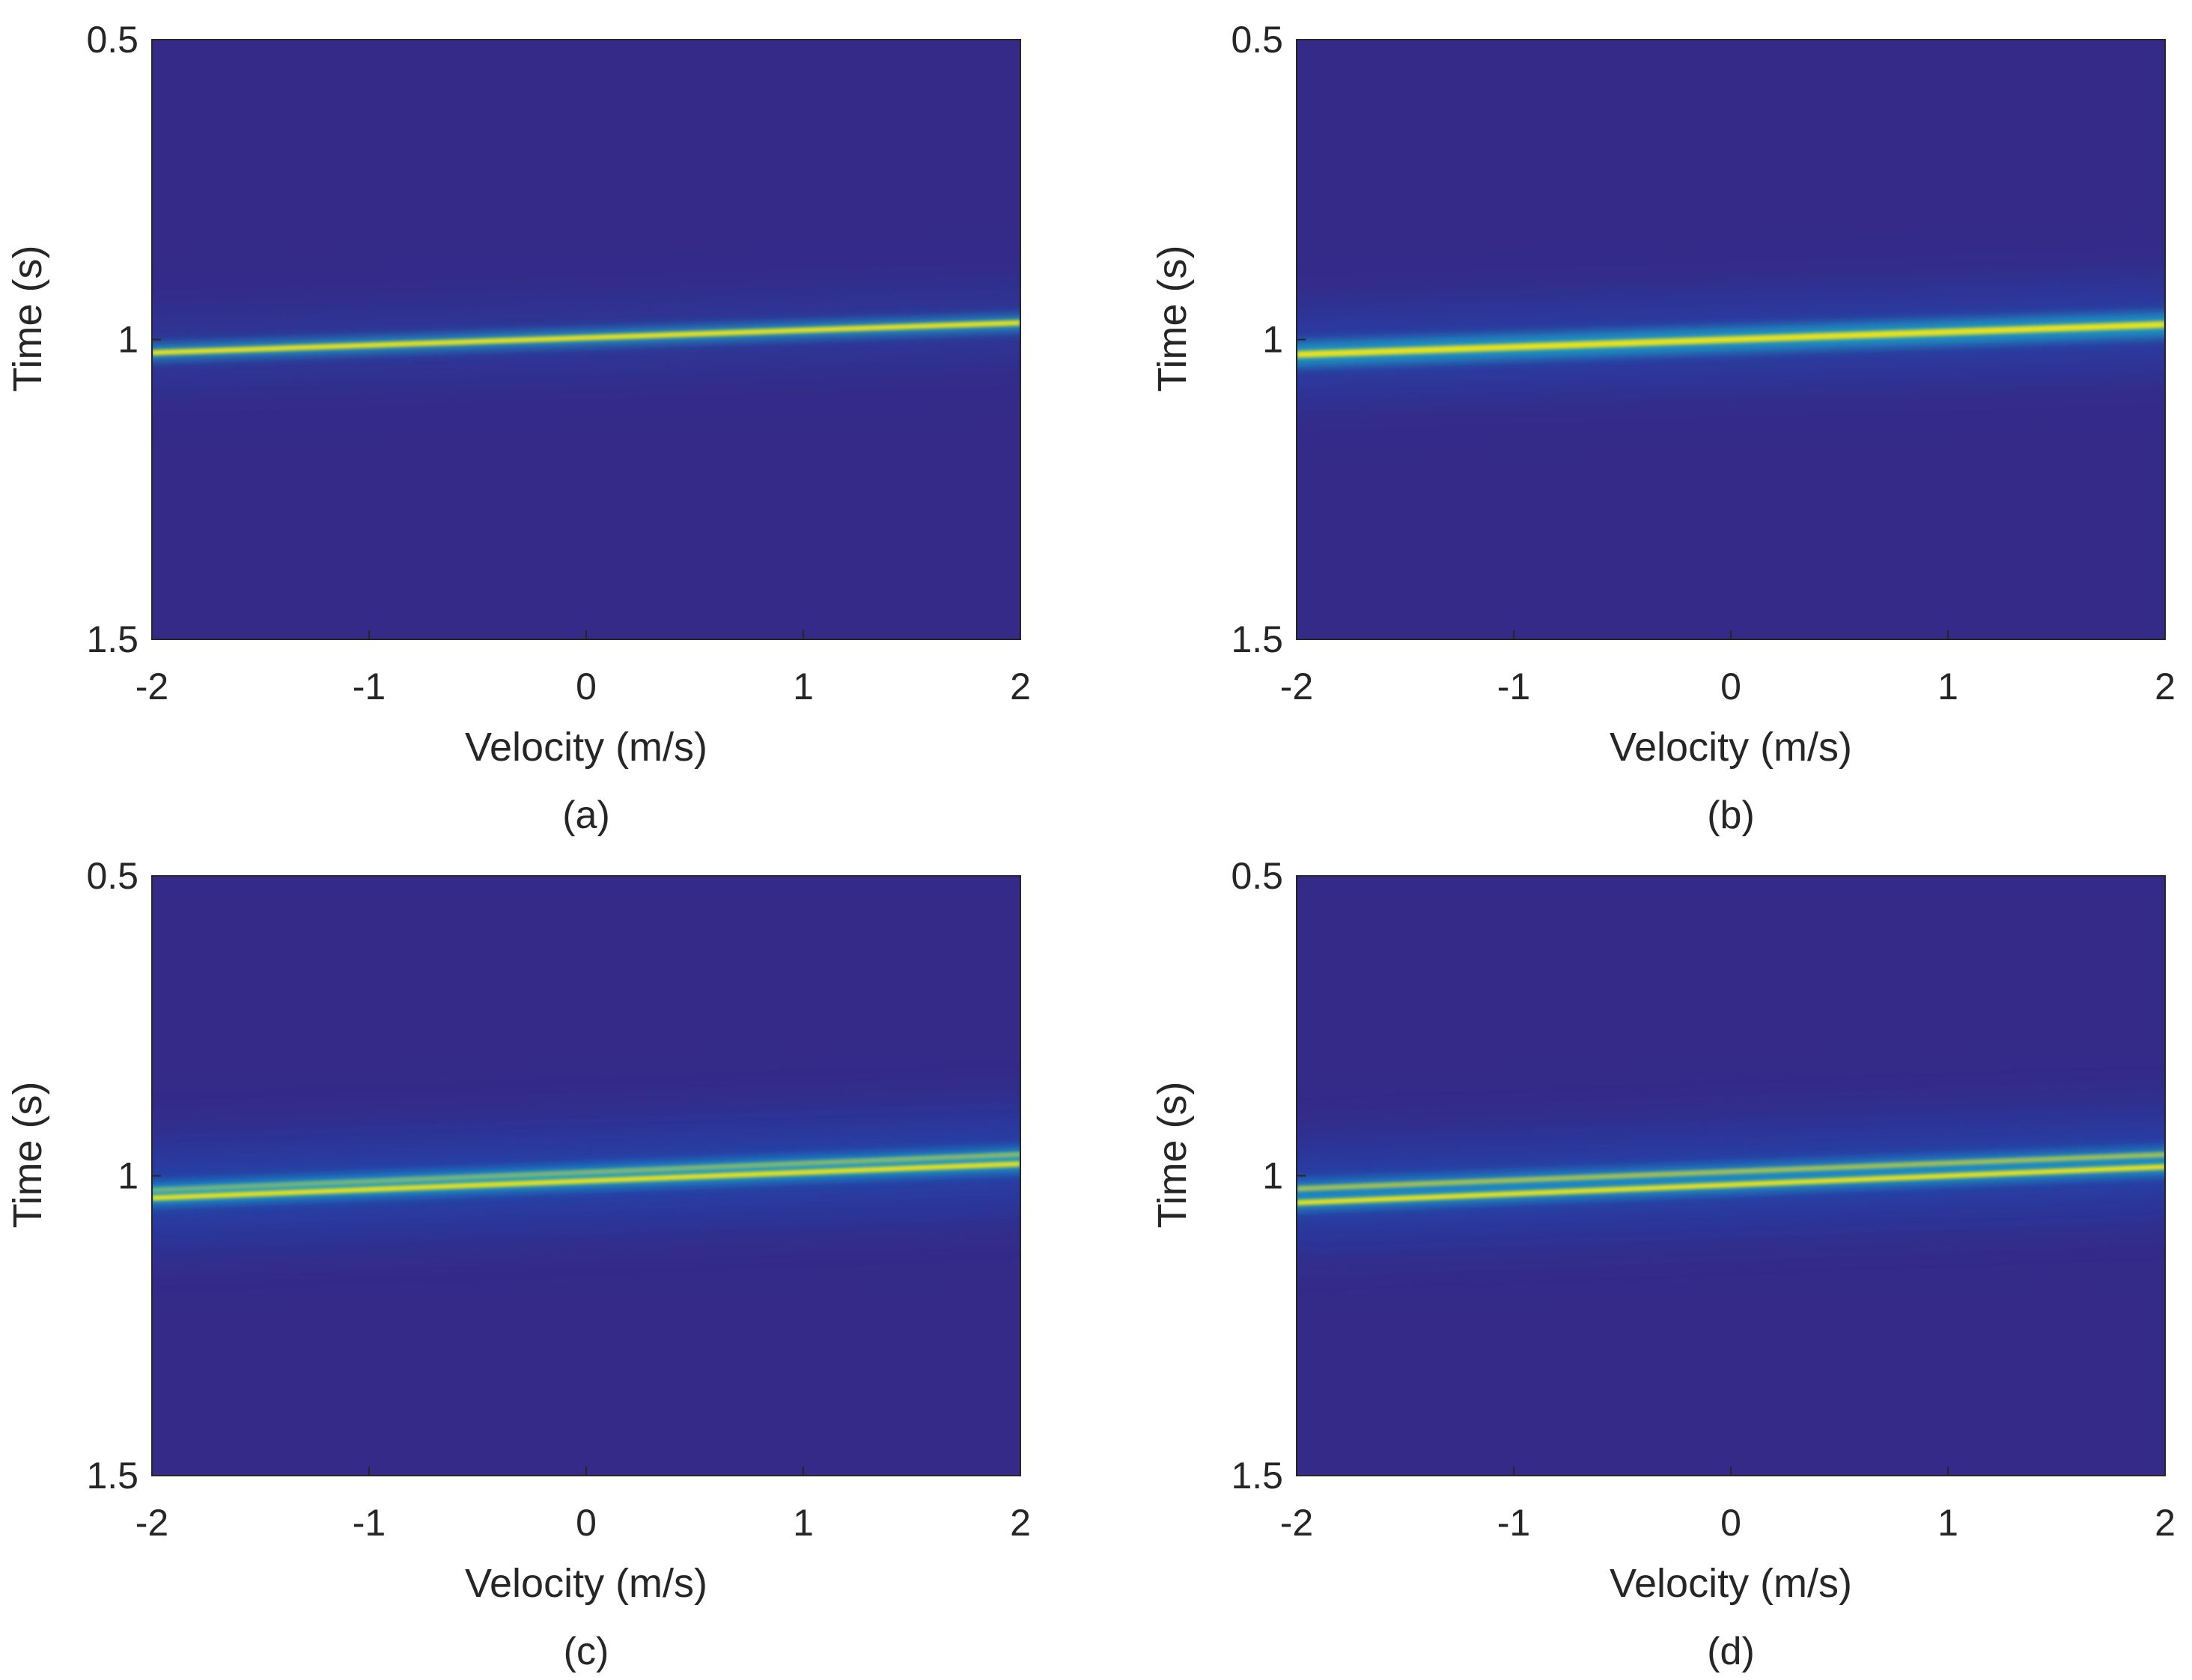 The image size is (2192, 1680). Describe the element at coordinates (586, 815) in the screenshot. I see `panel-label: (a)` at that location.